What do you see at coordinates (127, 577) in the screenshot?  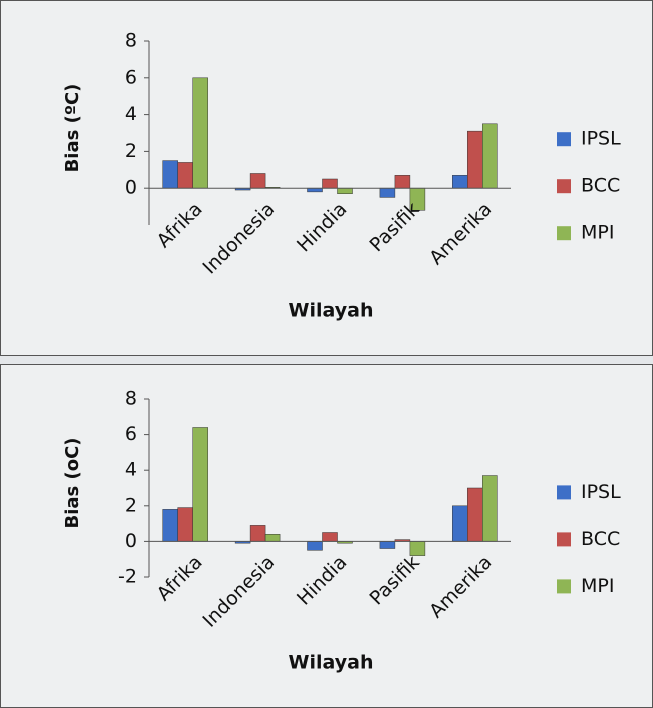 I see `y-tick-label: -2` at bounding box center [127, 577].